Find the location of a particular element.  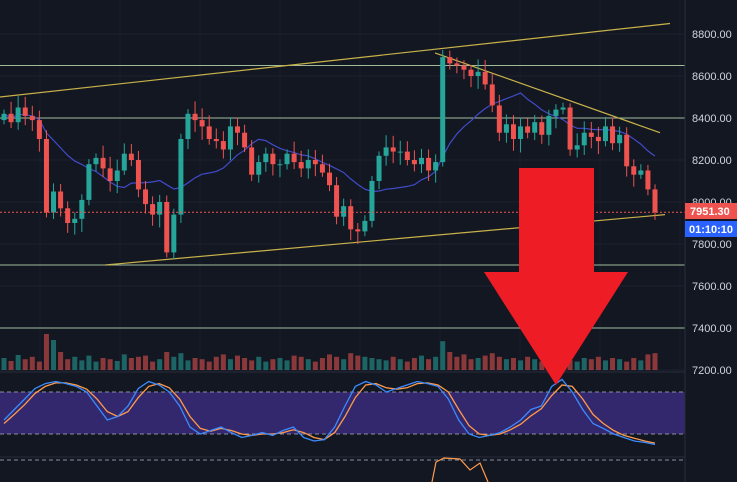

oscillator-d-line is located at coordinates (329, 413).